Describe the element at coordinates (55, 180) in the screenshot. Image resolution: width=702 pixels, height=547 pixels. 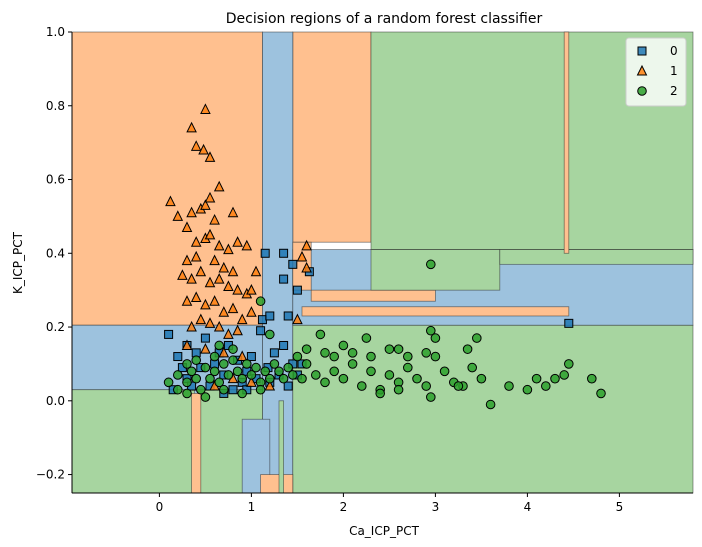
I see `y-tick-label: 0.6` at that location.